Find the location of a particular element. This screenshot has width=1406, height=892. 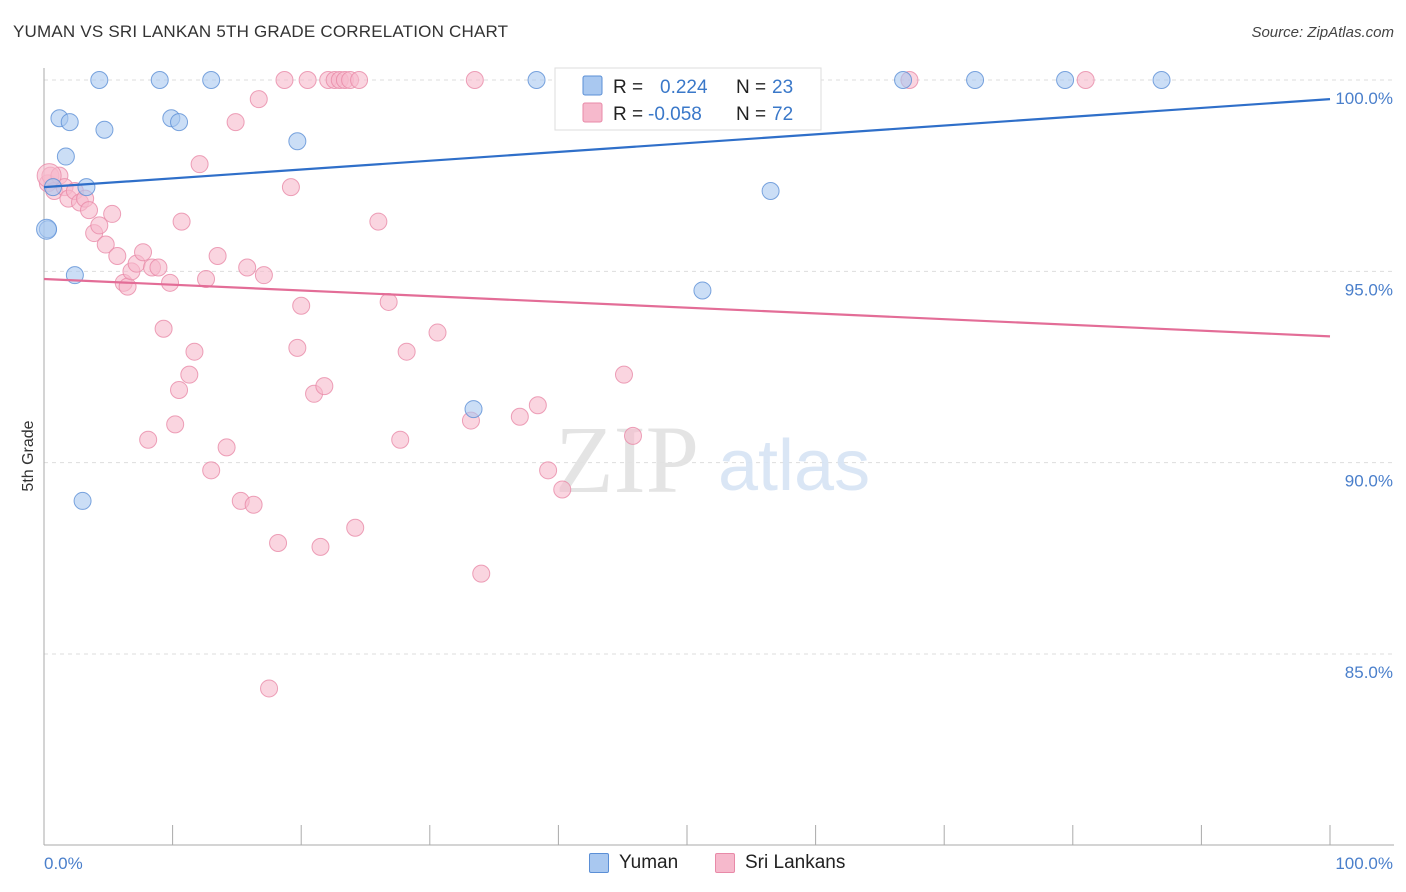

y-tick-label: 95.0% is located at coordinates (1369, 289).